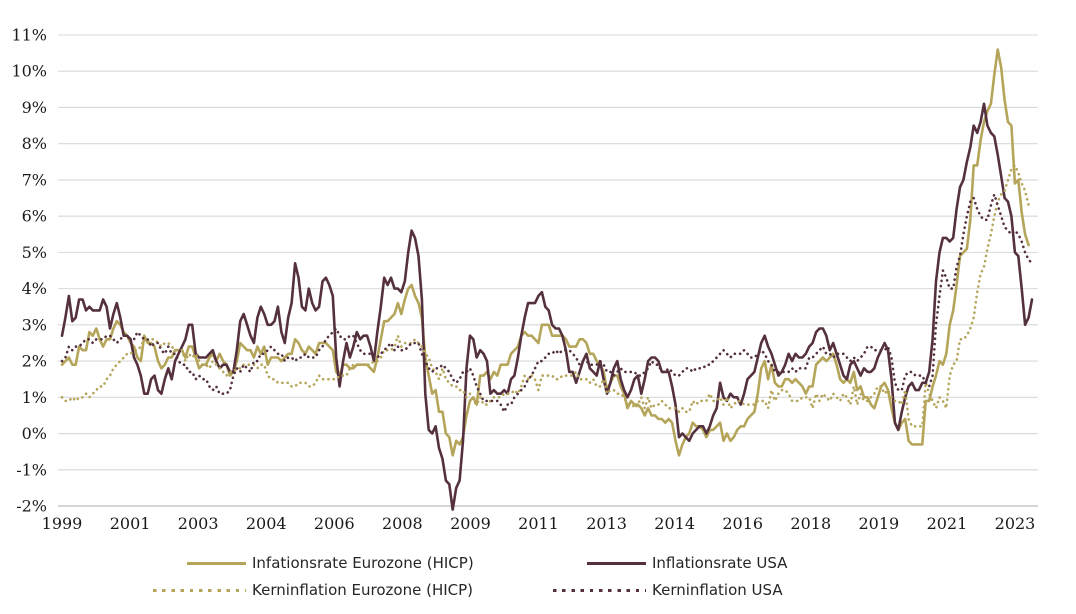  What do you see at coordinates (402, 523) in the screenshot?
I see `x-tick-label: 2008` at bounding box center [402, 523].